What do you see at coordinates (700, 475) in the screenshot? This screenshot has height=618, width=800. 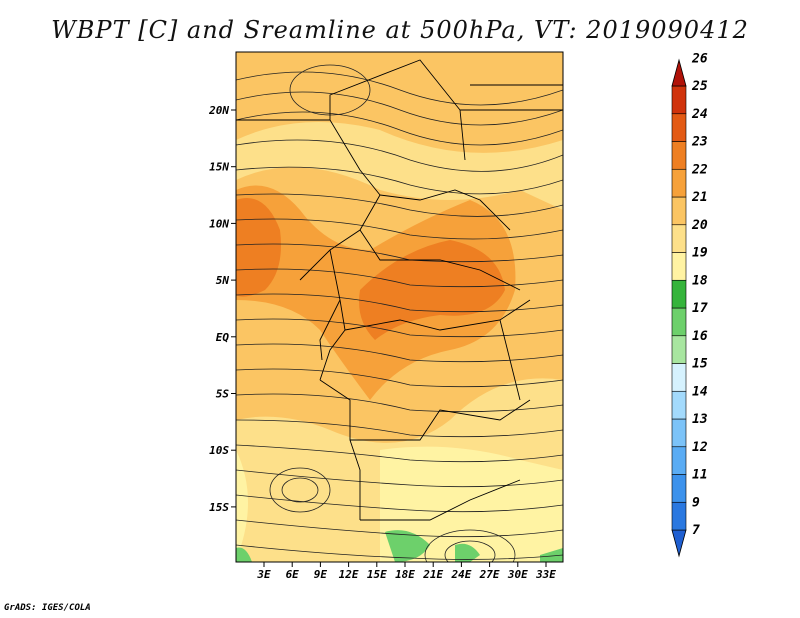 I see `colorbar-label: 11` at bounding box center [700, 475].